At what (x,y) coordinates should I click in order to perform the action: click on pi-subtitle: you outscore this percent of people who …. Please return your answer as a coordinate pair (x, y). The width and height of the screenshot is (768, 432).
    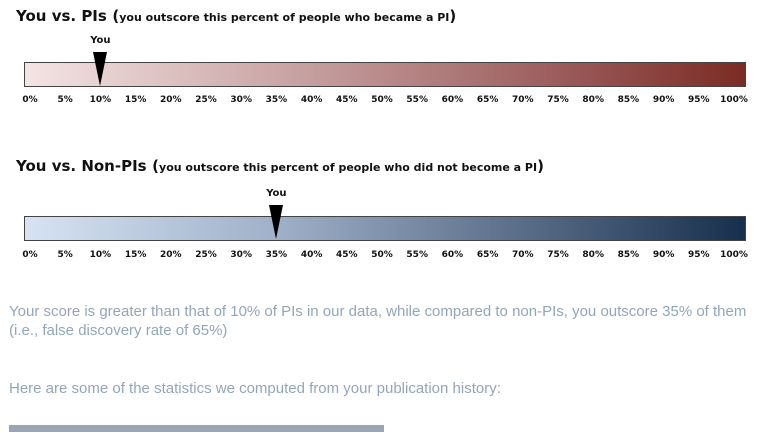
    Looking at the image, I should click on (284, 17).